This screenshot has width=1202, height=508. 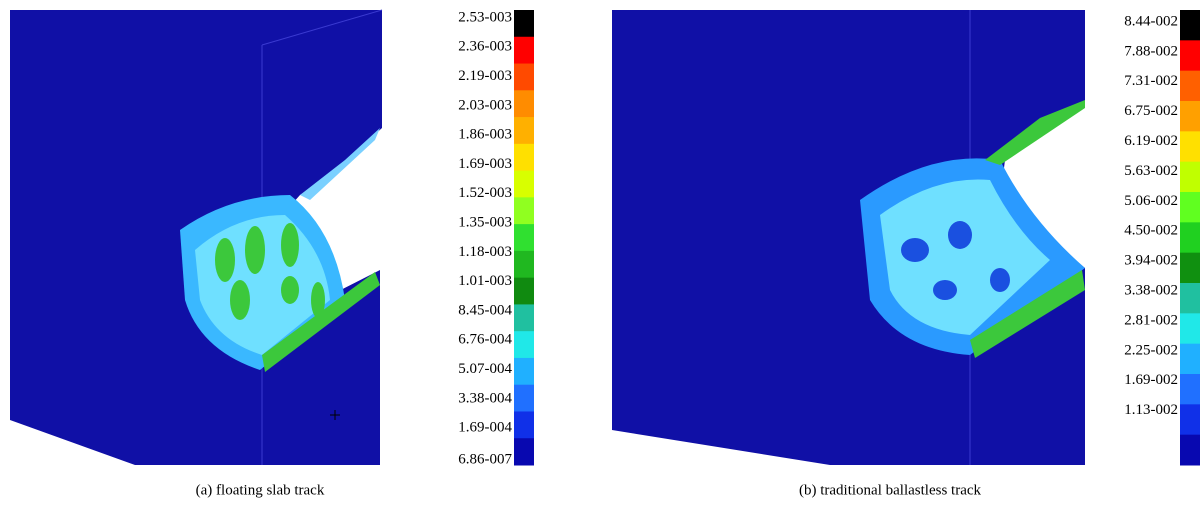 What do you see at coordinates (485, 105) in the screenshot?
I see `colorbar-label: 2.03-003` at bounding box center [485, 105].